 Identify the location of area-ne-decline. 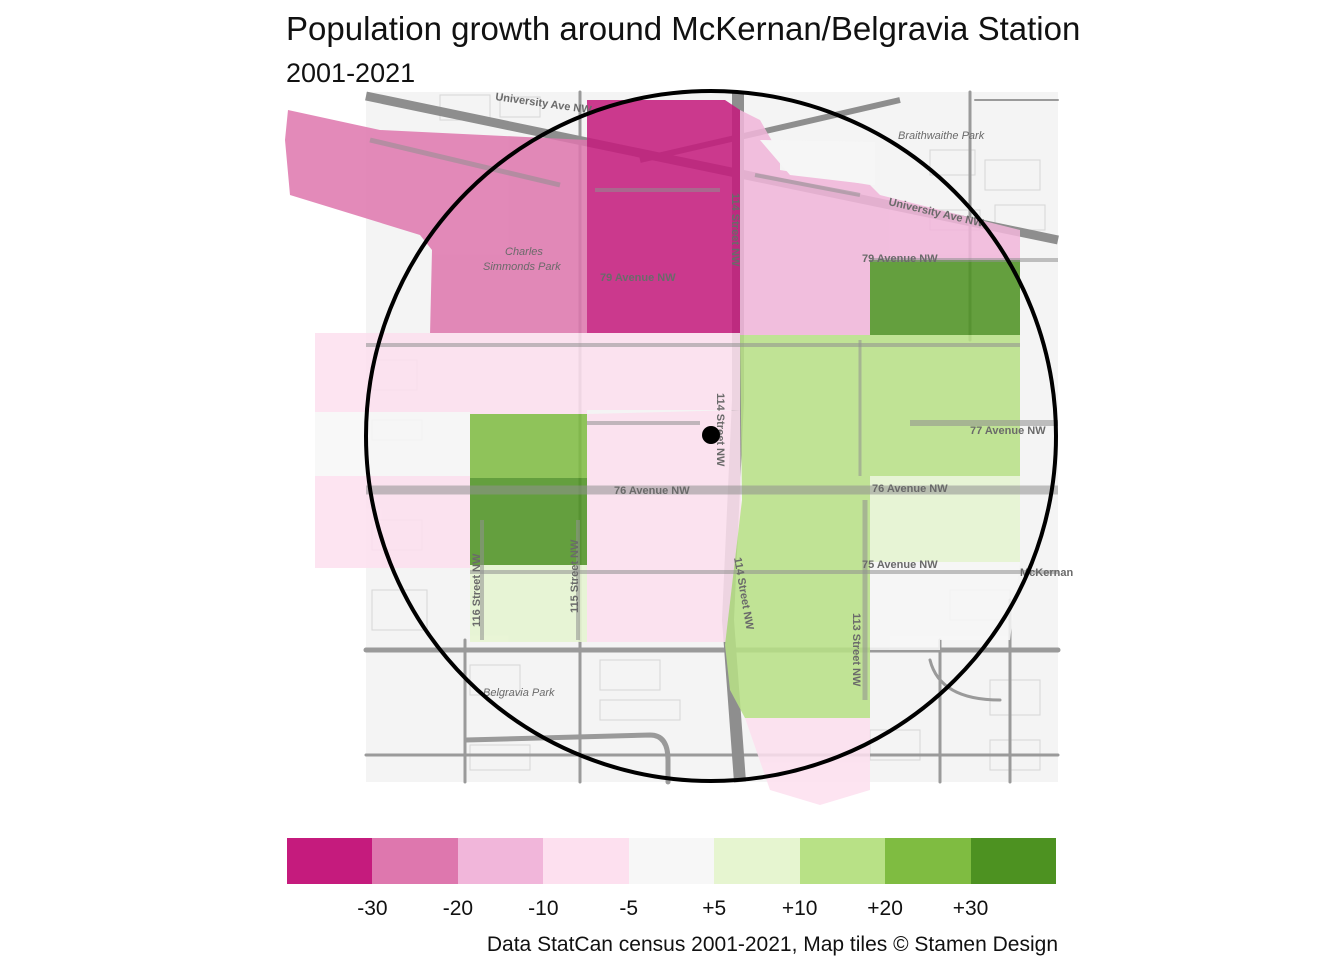
(880, 222).